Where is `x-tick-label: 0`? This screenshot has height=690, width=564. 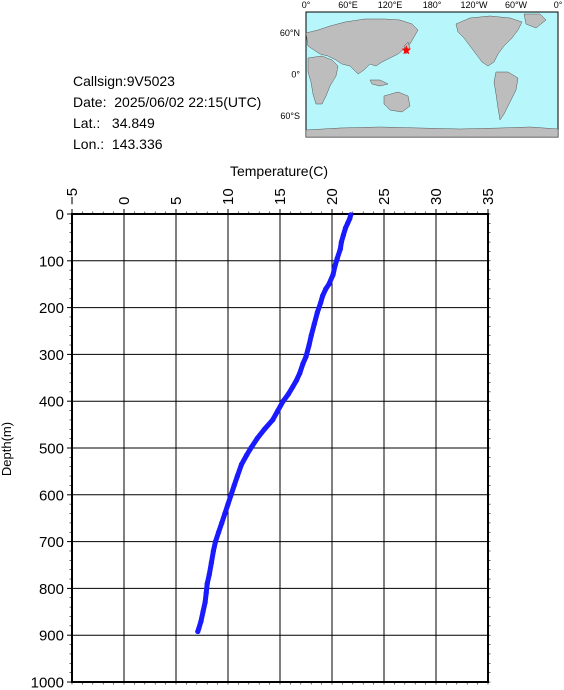
x-tick-label: 0 is located at coordinates (124, 201).